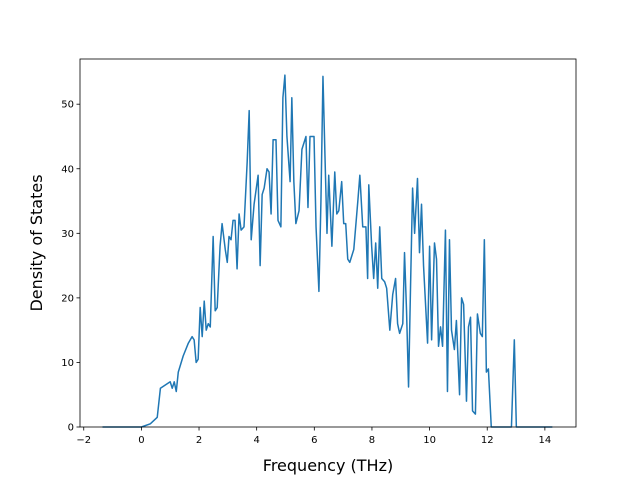 This screenshot has width=640, height=480. Describe the element at coordinates (545, 440) in the screenshot. I see `x-tick-label: 14` at that location.